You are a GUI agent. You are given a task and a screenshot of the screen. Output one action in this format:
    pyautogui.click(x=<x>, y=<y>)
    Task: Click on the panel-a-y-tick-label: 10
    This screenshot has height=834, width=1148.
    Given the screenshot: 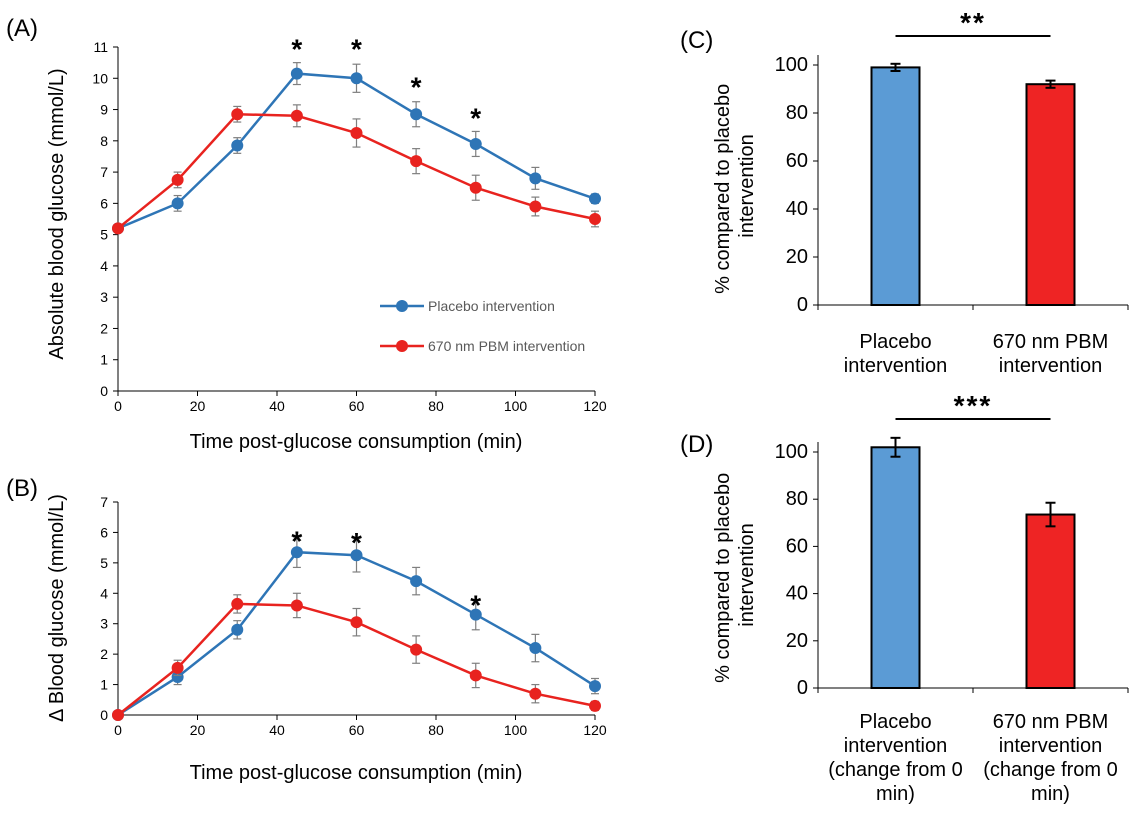 What is the action you would take?
    pyautogui.click(x=100, y=78)
    